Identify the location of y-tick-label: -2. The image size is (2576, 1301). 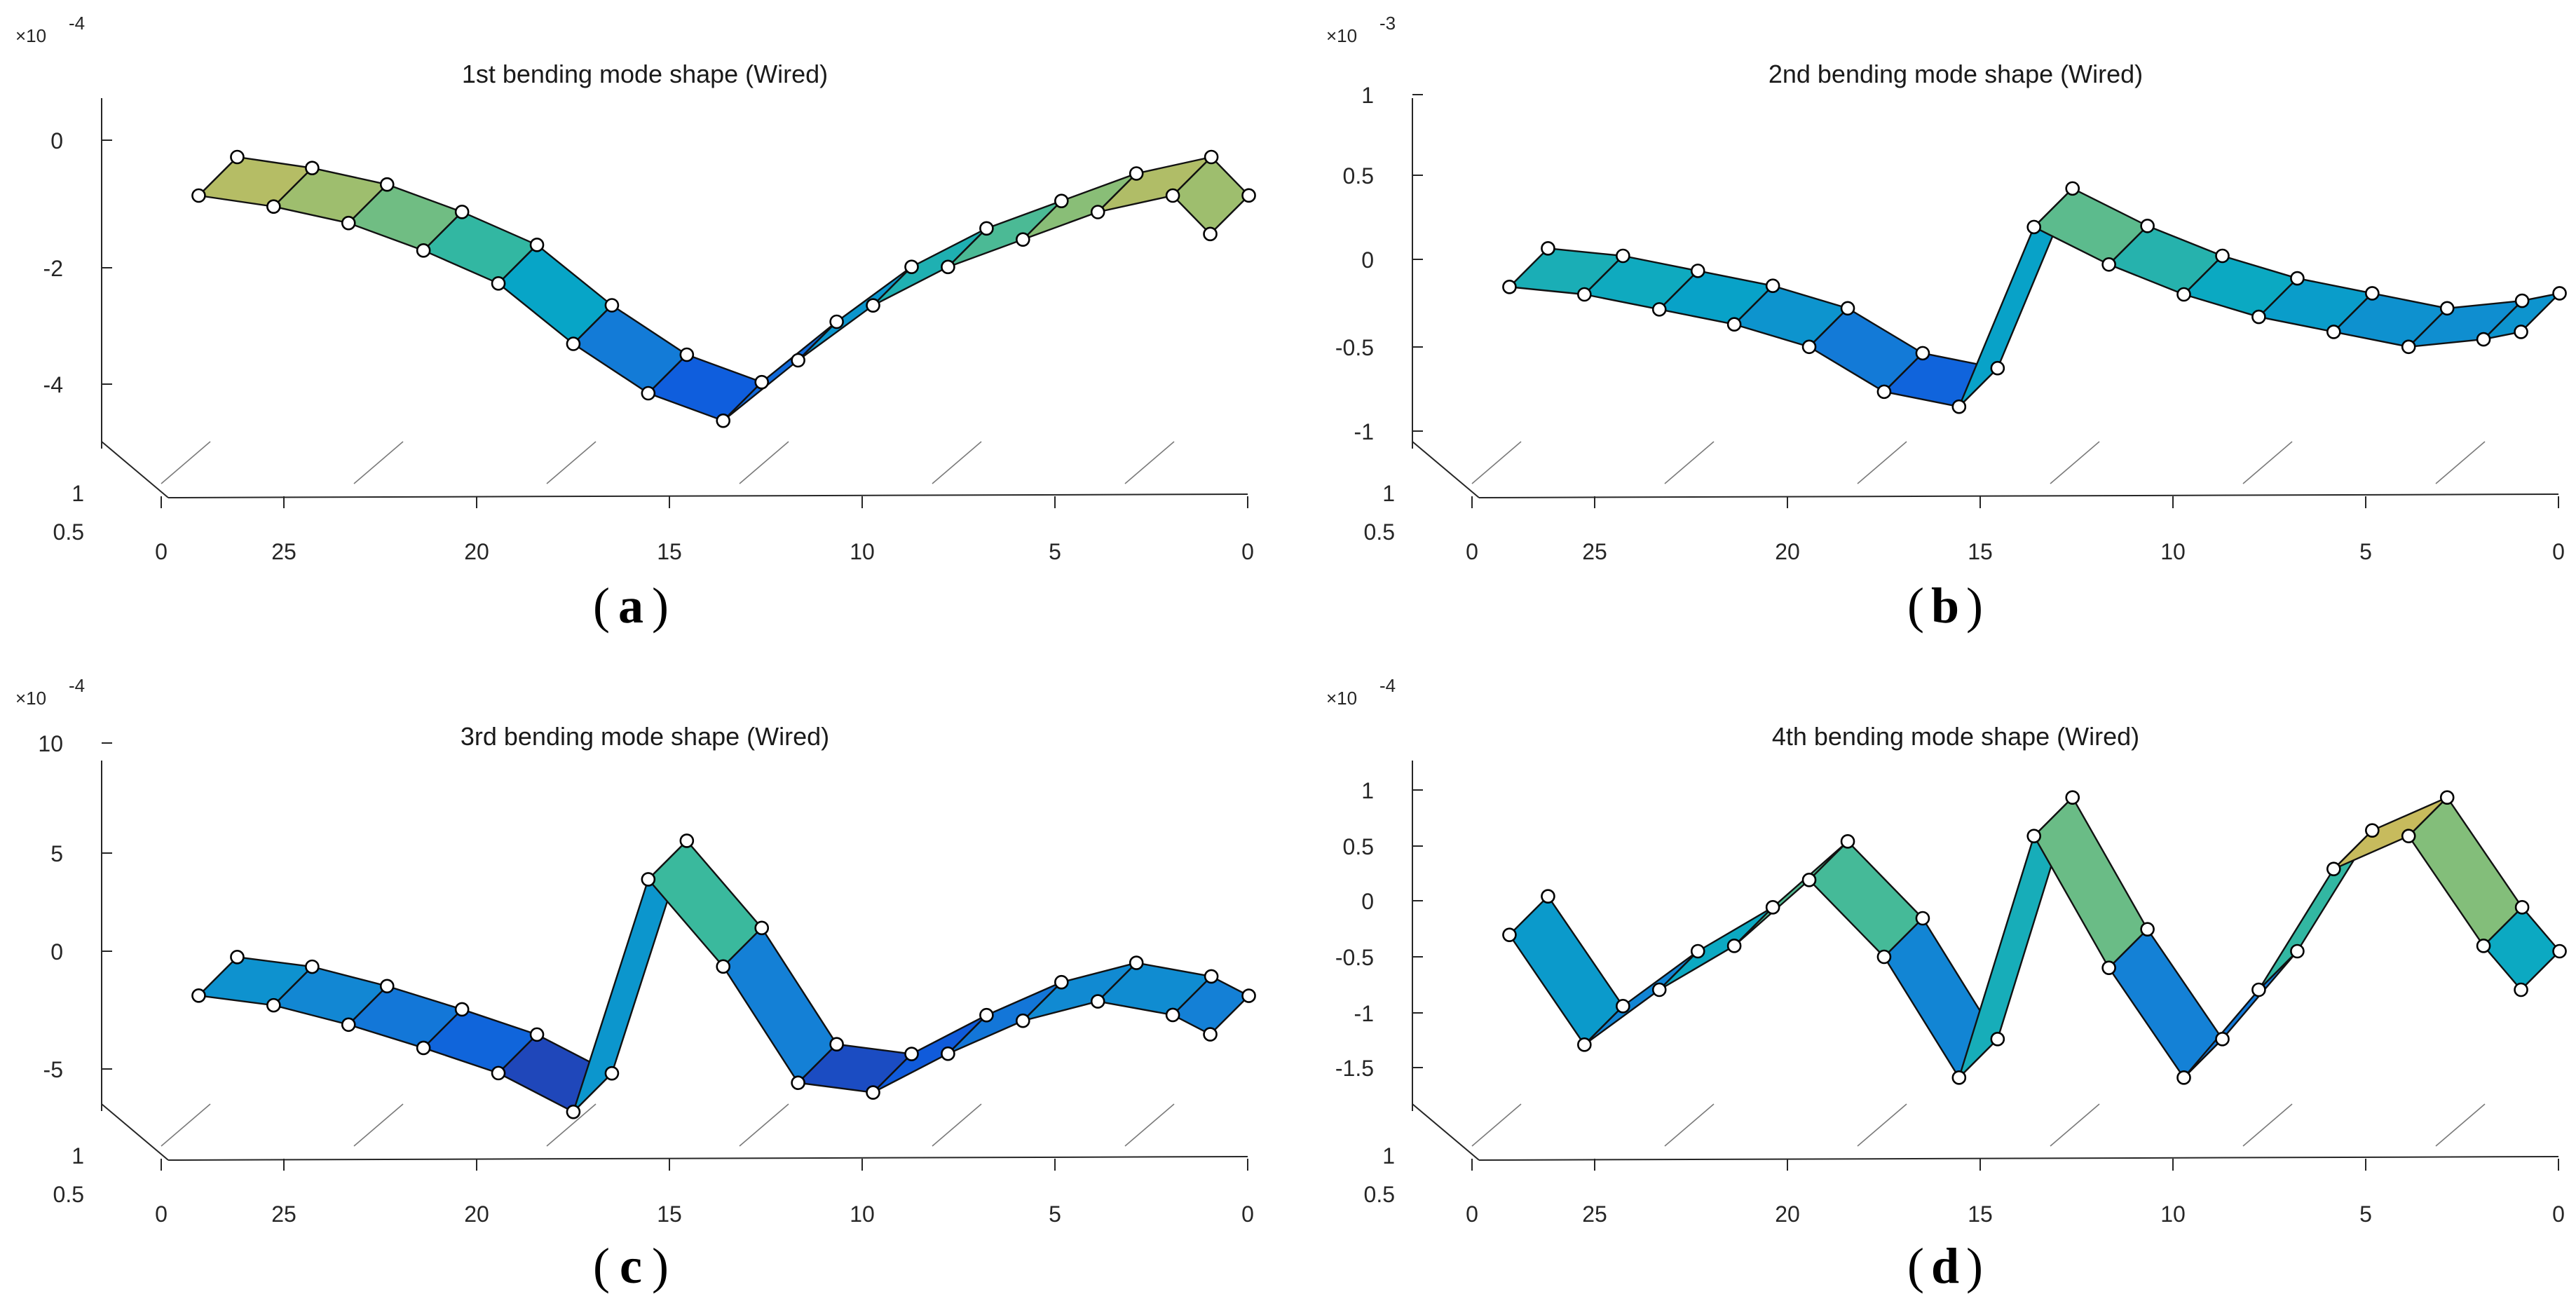
(53, 268).